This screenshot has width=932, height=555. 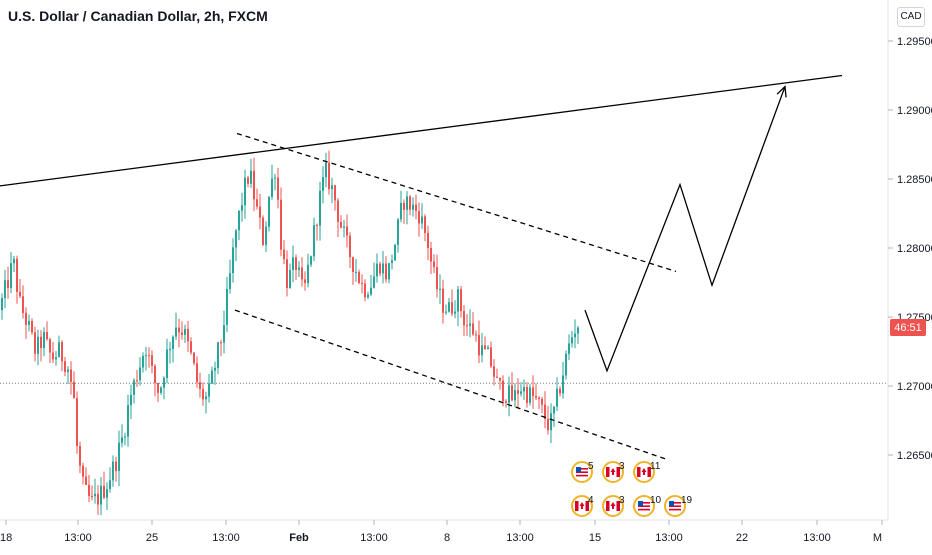 I want to click on us-flag-icon, so click(x=578, y=469).